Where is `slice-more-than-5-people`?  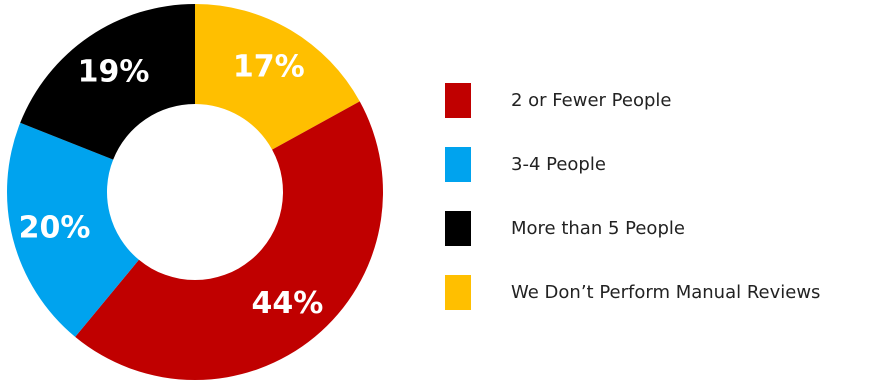
slice-more-than-5-people is located at coordinates (107, 82).